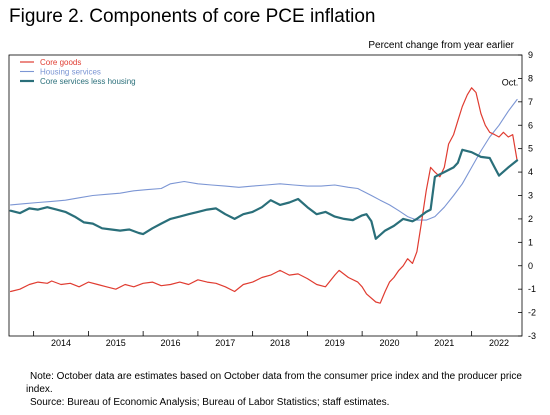  I want to click on oct-annotation: Oct., so click(510, 82).